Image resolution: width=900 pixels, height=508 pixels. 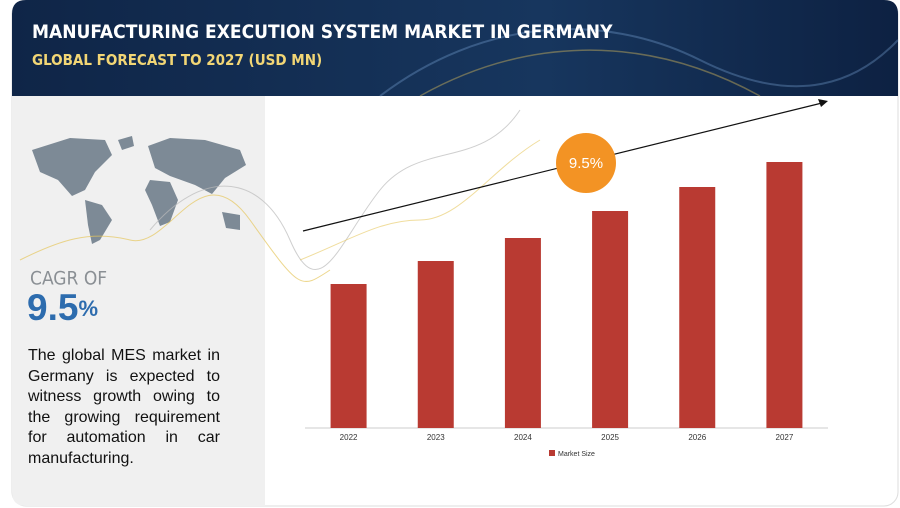 I want to click on cagr-value: 9.5%, so click(x=62, y=307).